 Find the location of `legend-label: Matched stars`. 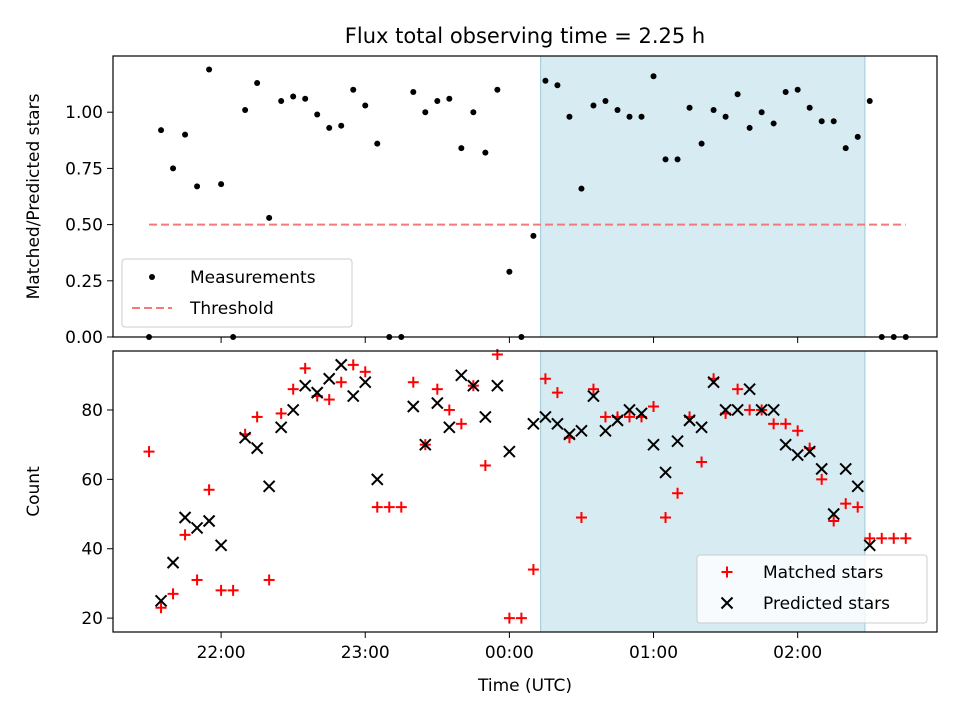

legend-label: Matched stars is located at coordinates (823, 573).